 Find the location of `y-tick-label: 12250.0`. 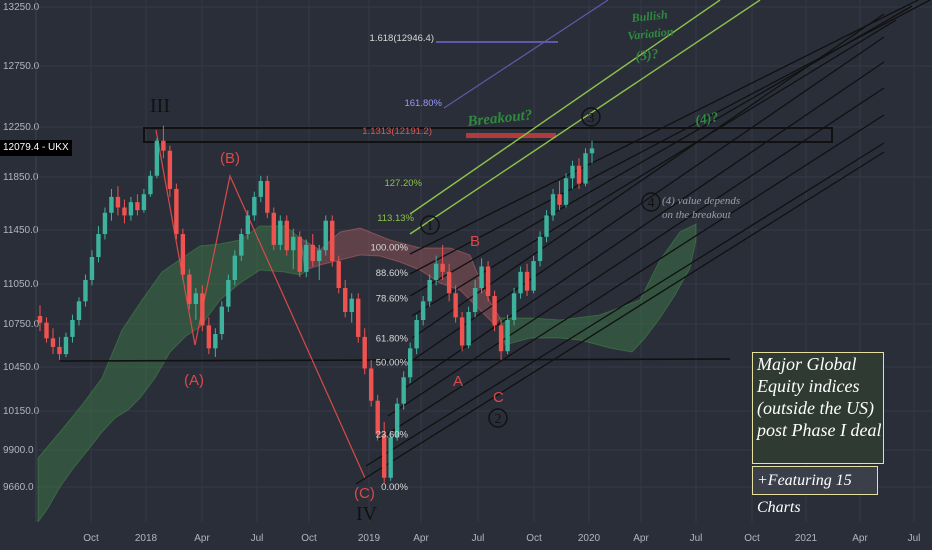

y-tick-label: 12250.0 is located at coordinates (21, 127).